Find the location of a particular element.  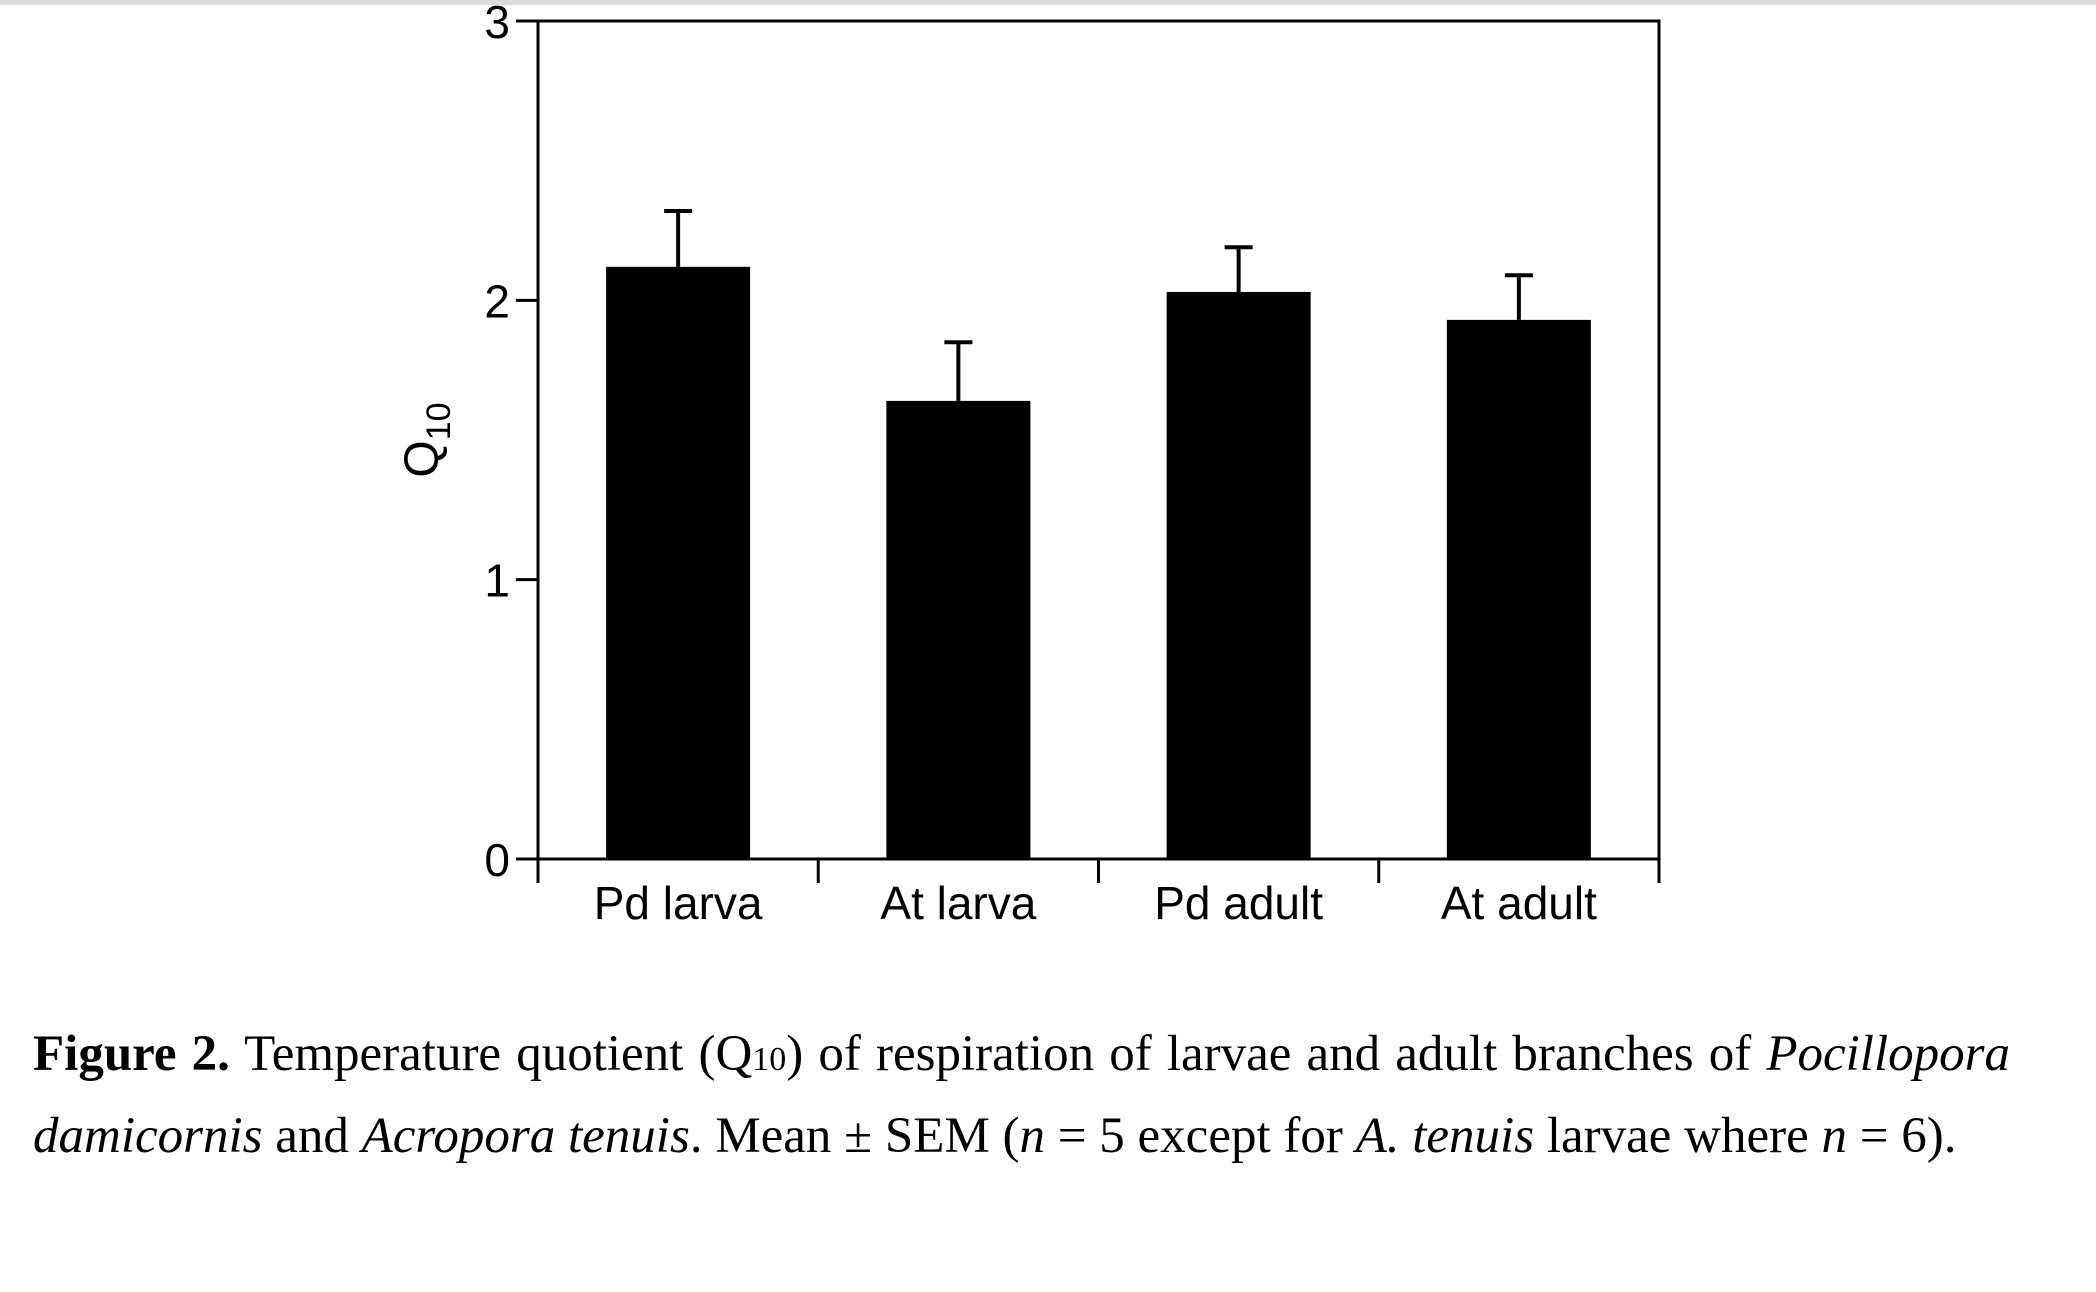

caption-species: A. tenuis is located at coordinates (1445, 1136).